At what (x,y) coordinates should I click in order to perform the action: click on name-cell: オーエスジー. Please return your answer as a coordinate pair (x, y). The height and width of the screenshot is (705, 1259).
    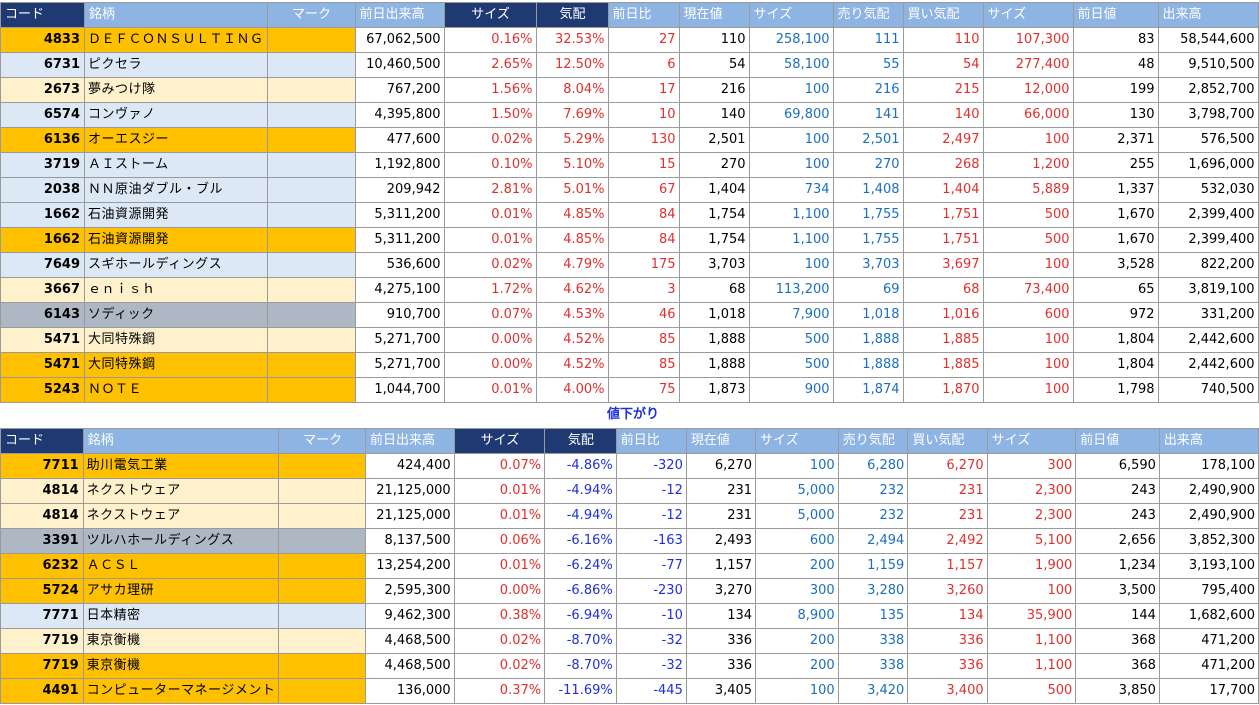
    Looking at the image, I should click on (176, 140).